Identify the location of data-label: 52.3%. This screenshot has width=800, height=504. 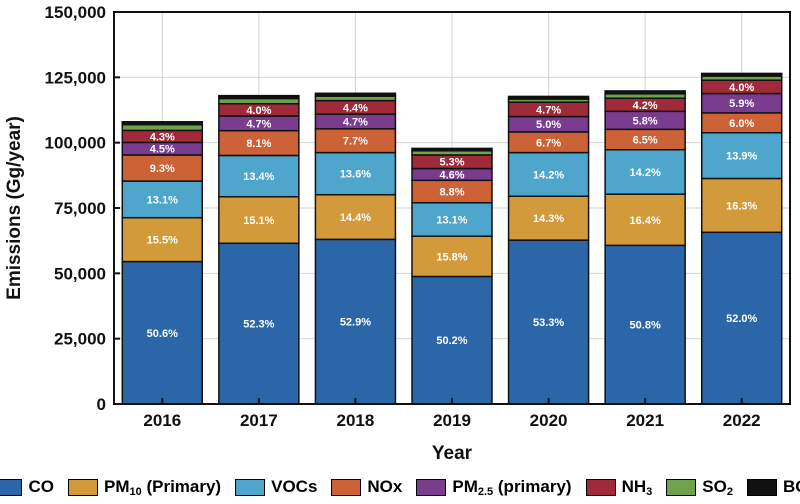
(258, 325).